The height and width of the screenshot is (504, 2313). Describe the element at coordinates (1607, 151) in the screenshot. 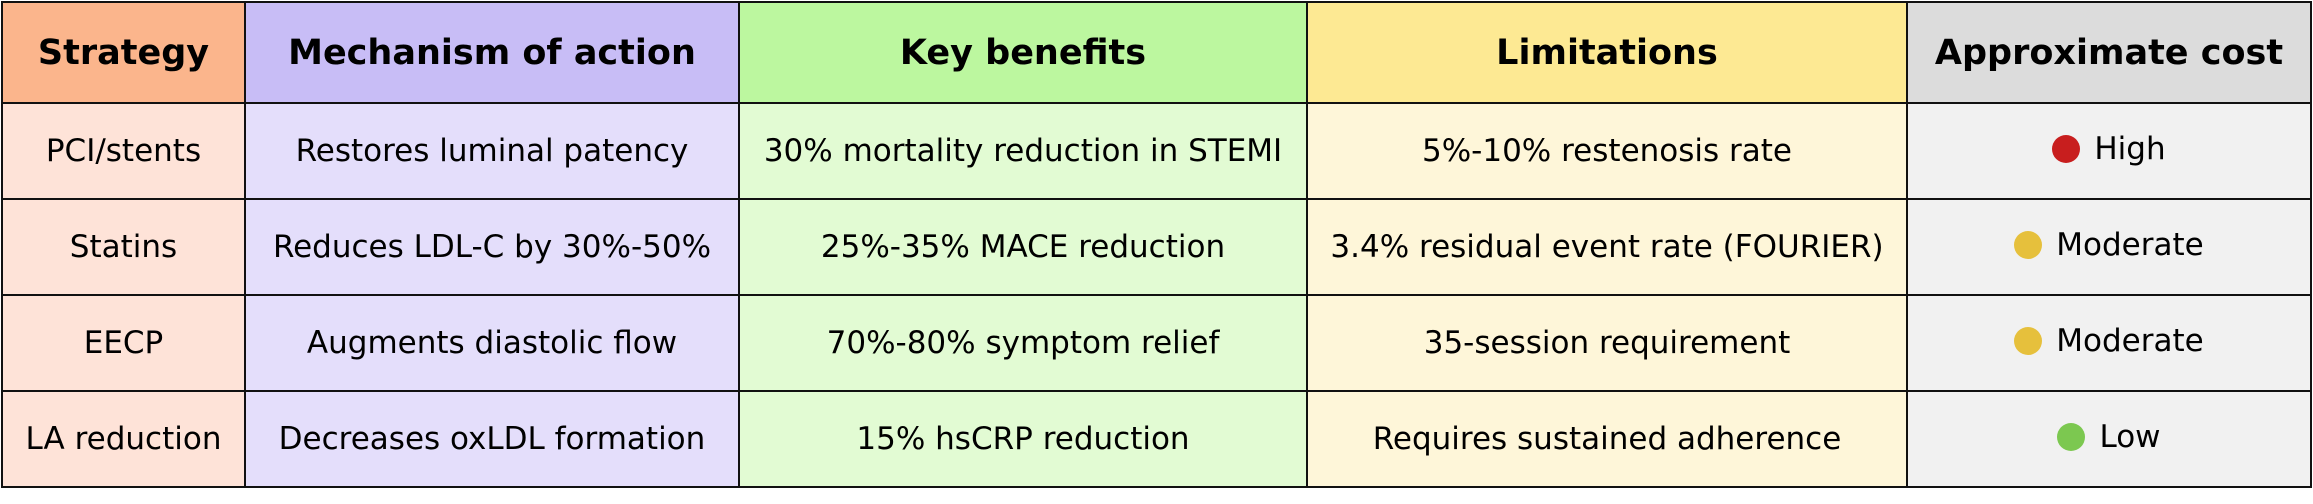

I see `limitations-cell: 5%-10% restenosis rate` at that location.